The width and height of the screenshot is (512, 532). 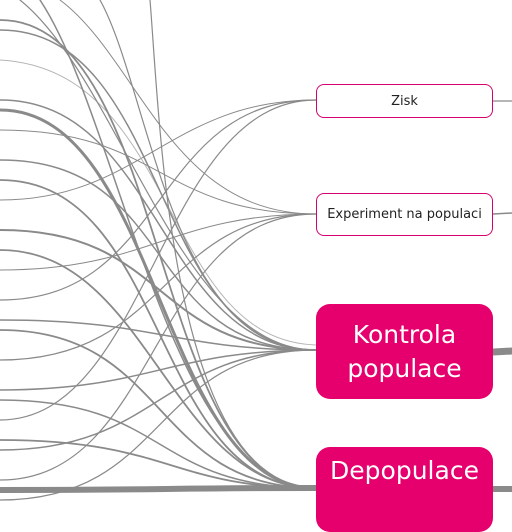 What do you see at coordinates (500, 351) in the screenshot?
I see `out-kontrola` at bounding box center [500, 351].